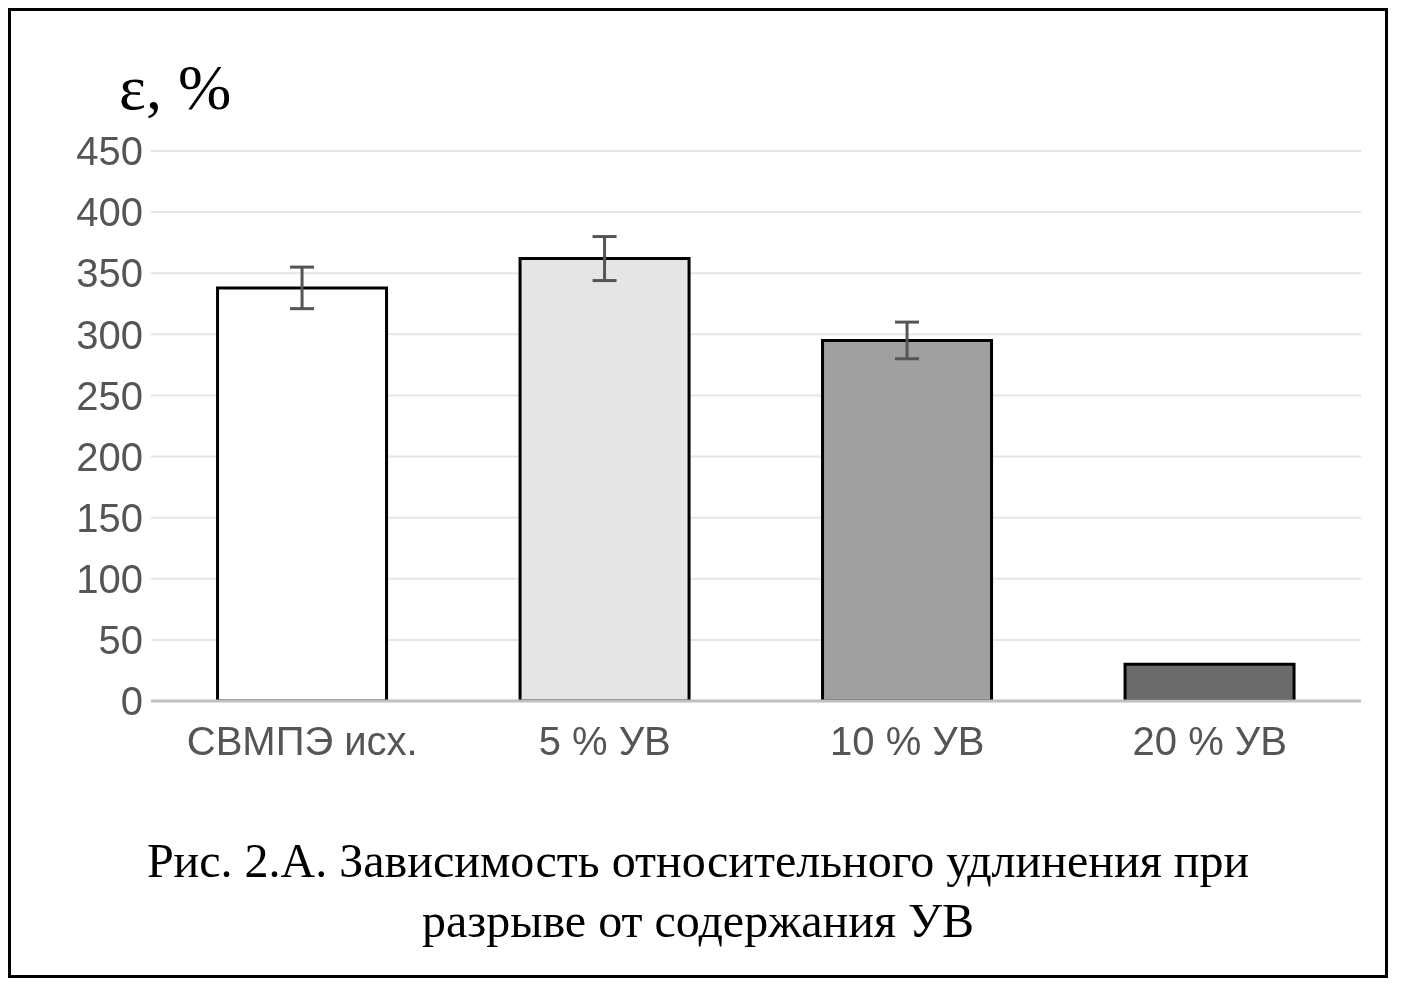 The height and width of the screenshot is (988, 1404). What do you see at coordinates (109, 517) in the screenshot?
I see `y-tick-label: 150` at bounding box center [109, 517].